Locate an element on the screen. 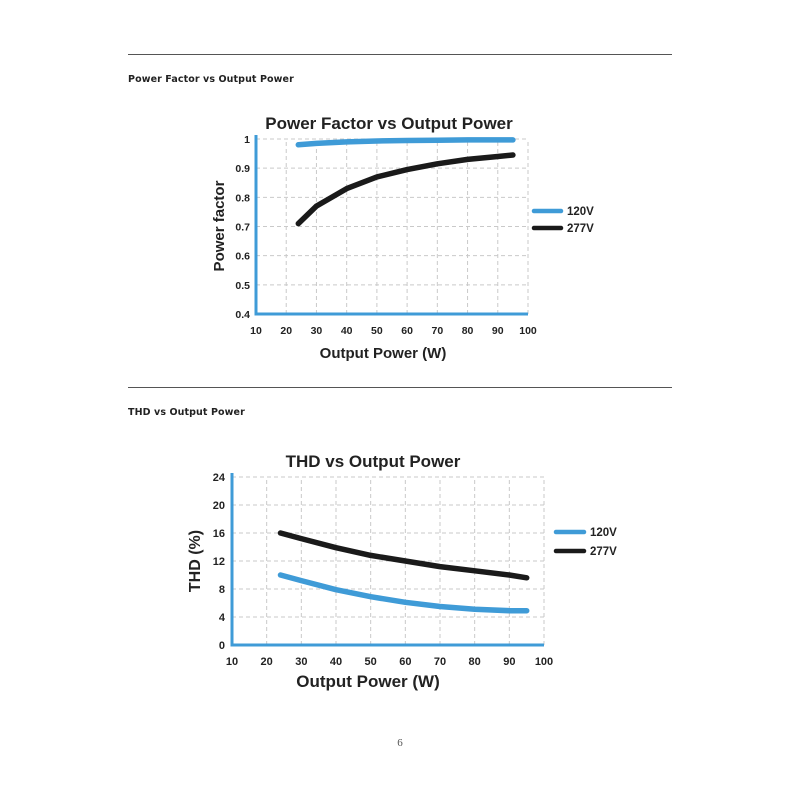  page-number: 6 is located at coordinates (400, 743).